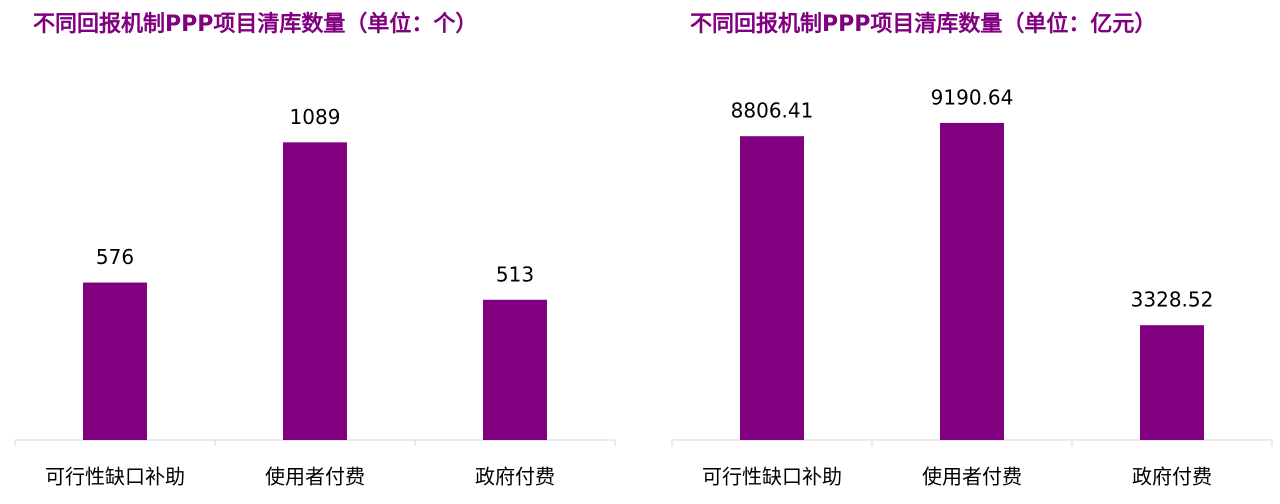 This screenshot has width=1280, height=504. What do you see at coordinates (772, 111) in the screenshot?
I see `data-label: 8806.41` at bounding box center [772, 111].